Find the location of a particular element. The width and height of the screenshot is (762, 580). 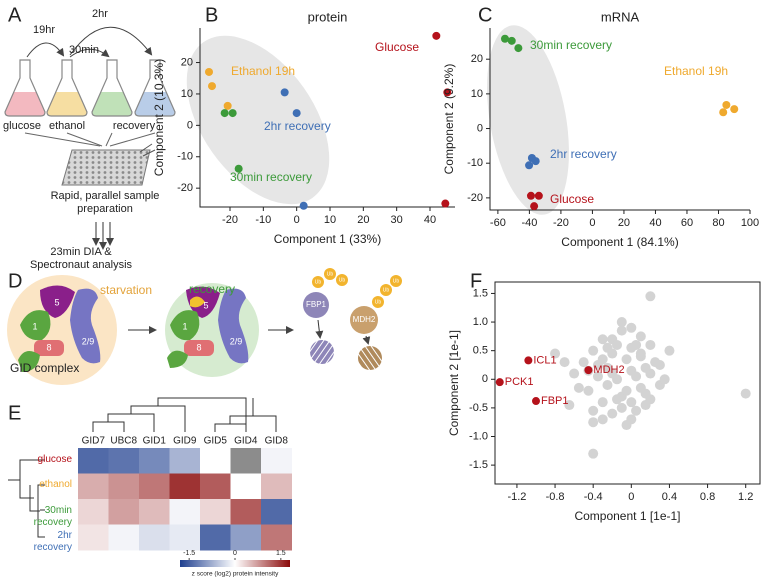

x-tick-label: 0.8 is located at coordinates (707, 497).